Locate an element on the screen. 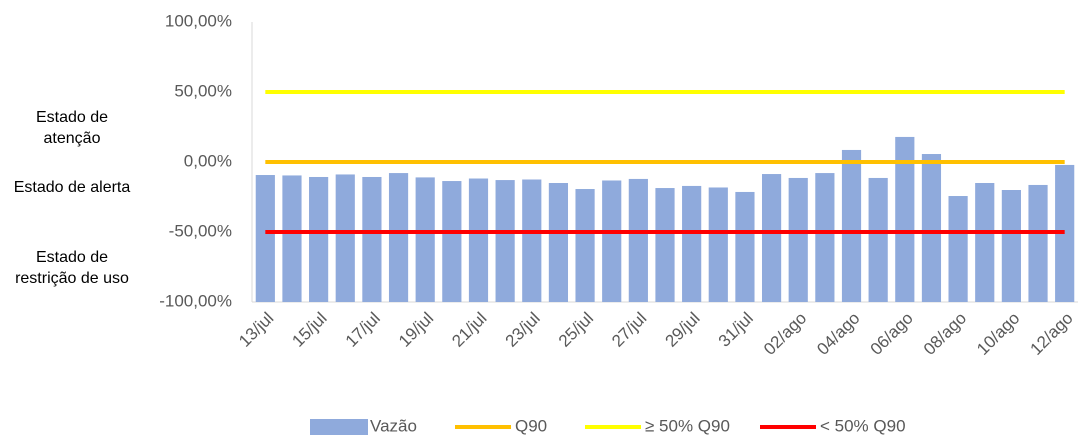  x-tick-label: 21/jul is located at coordinates (469, 330).